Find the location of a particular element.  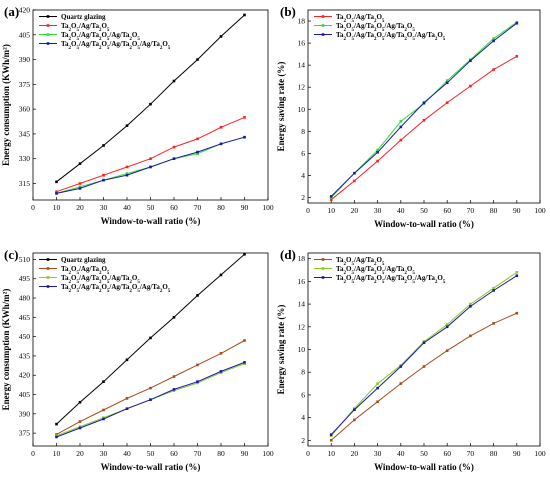

y-tick-label: 10 is located at coordinates (302, 109).